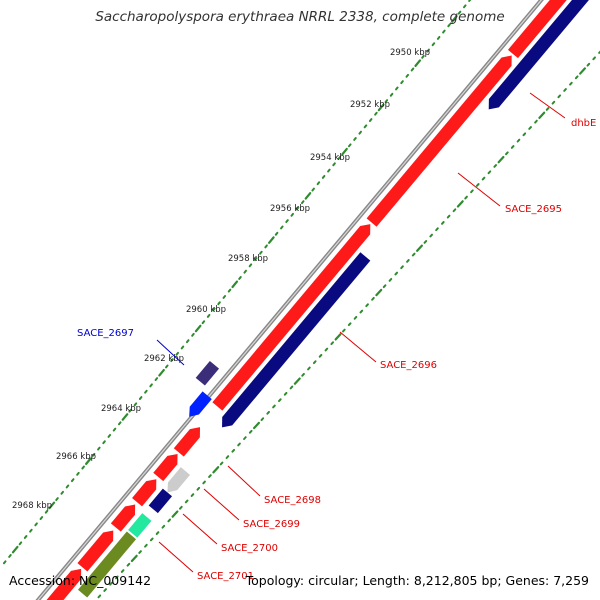  I want to click on scale-tick-label: 2966 kbp, so click(76, 457).